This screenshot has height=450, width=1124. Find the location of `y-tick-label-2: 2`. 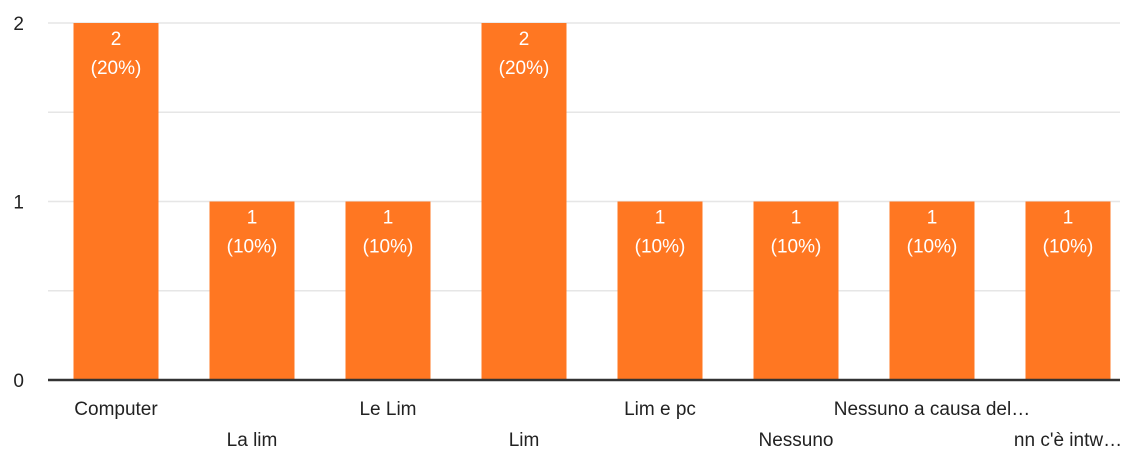

y-tick-label-2: 2 is located at coordinates (18, 24).